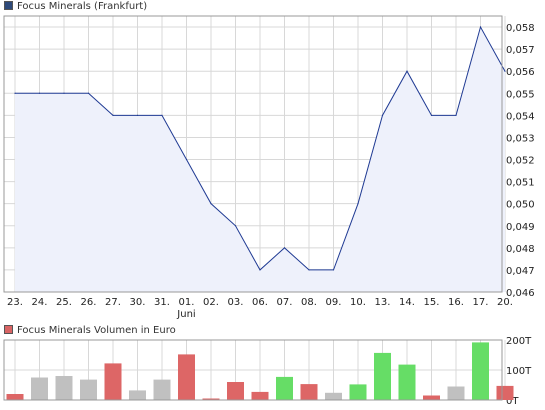 This screenshot has height=410, width=545. Describe the element at coordinates (64, 302) in the screenshot. I see `x-tick-label: 25.` at that location.